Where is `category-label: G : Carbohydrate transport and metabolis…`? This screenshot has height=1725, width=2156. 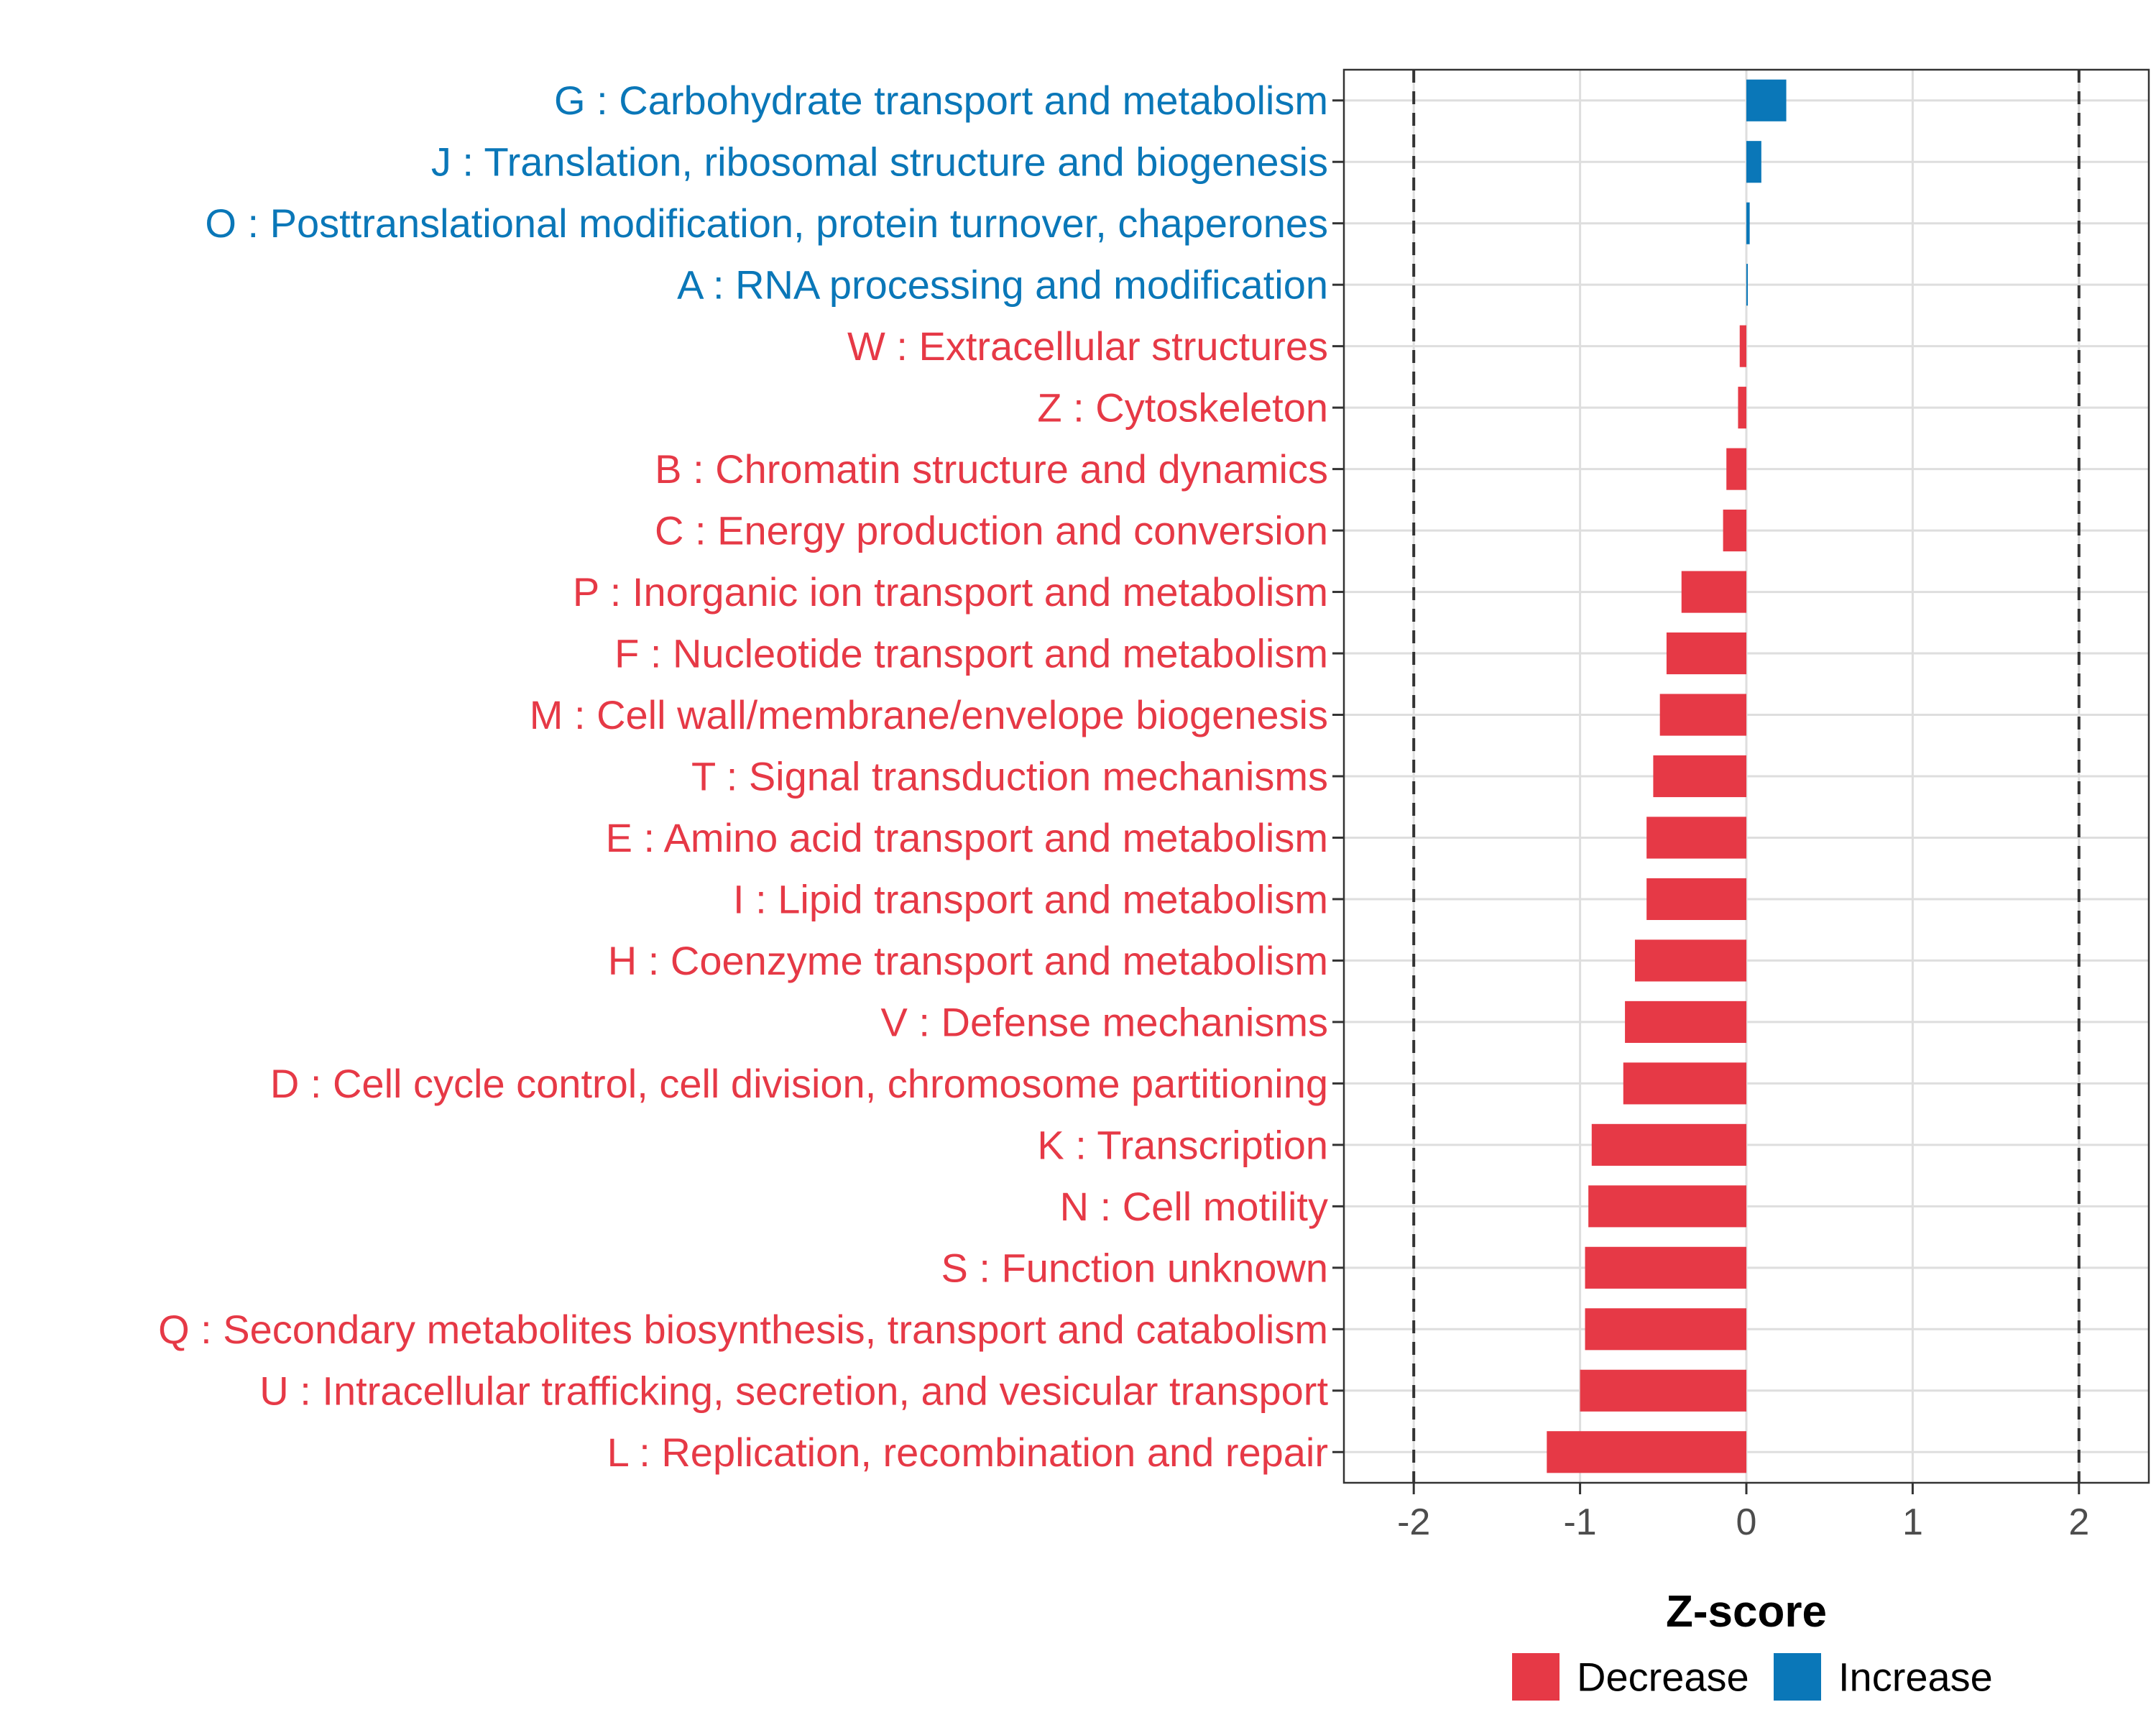
category-label: G : Carbohydrate transport and metabolis… is located at coordinates (941, 100).